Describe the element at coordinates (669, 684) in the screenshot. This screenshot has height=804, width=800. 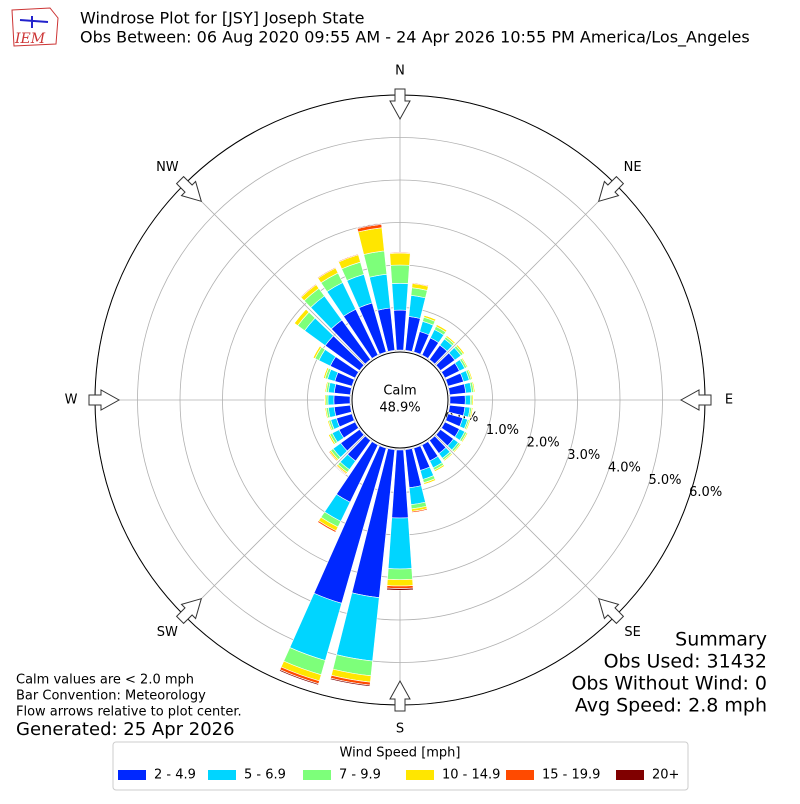
I see `summary-line: Obs Without Wind: 0` at that location.